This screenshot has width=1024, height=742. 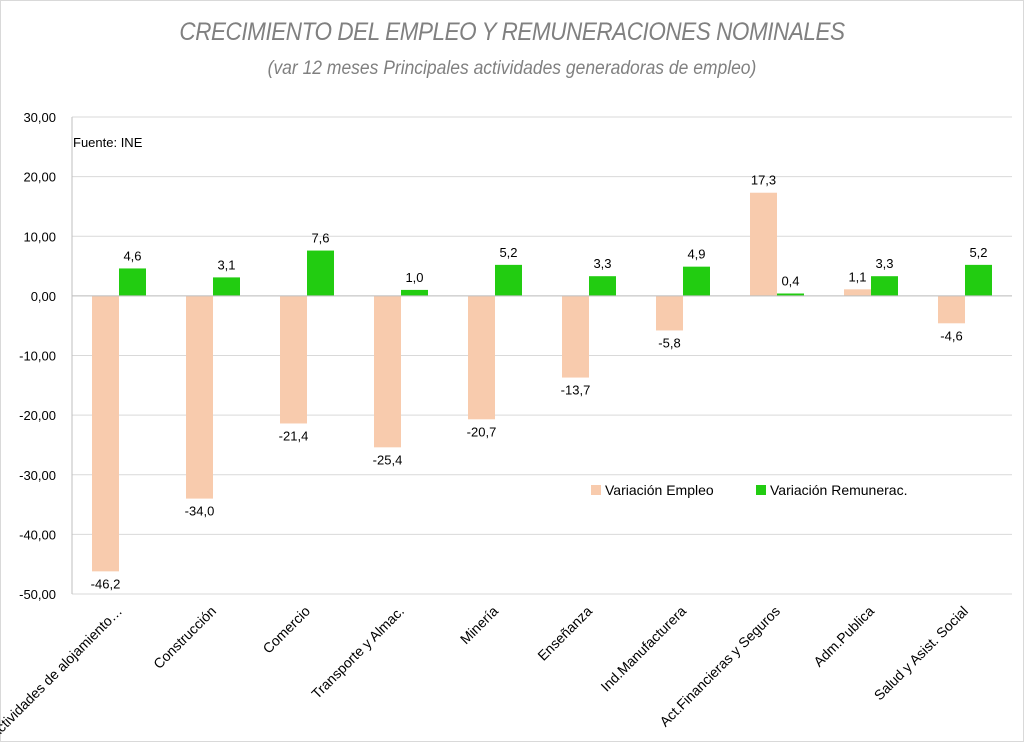 I want to click on legend-swatch-empleo, so click(x=596, y=490).